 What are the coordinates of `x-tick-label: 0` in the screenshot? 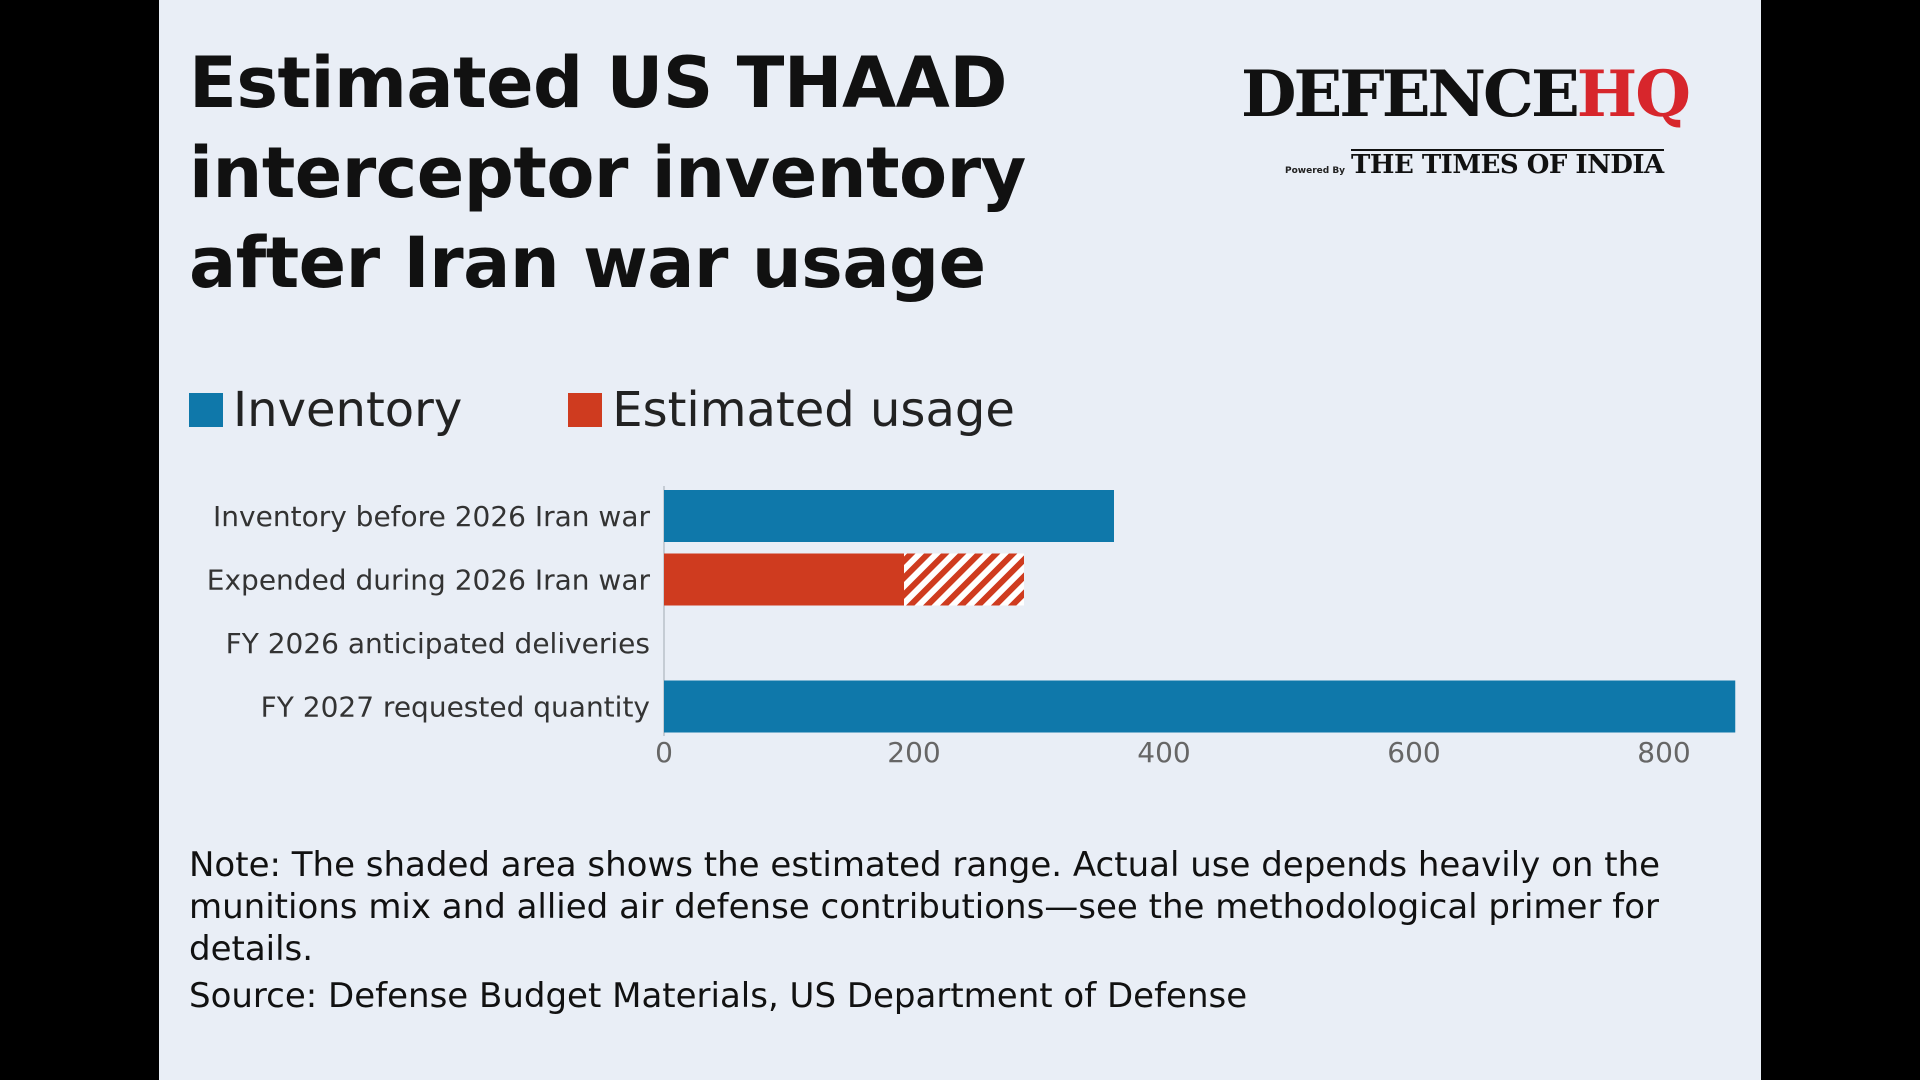 It's located at (664, 752).